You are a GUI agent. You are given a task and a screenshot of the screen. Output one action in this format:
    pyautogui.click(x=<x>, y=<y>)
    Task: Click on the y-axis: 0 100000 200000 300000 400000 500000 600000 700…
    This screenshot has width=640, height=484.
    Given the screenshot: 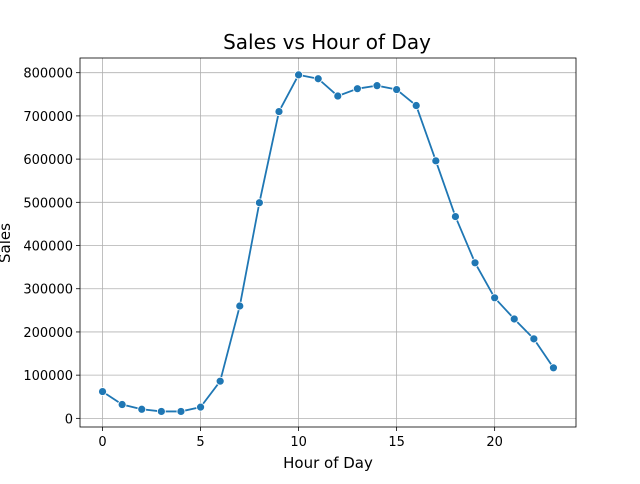 What is the action you would take?
    pyautogui.click(x=51, y=247)
    